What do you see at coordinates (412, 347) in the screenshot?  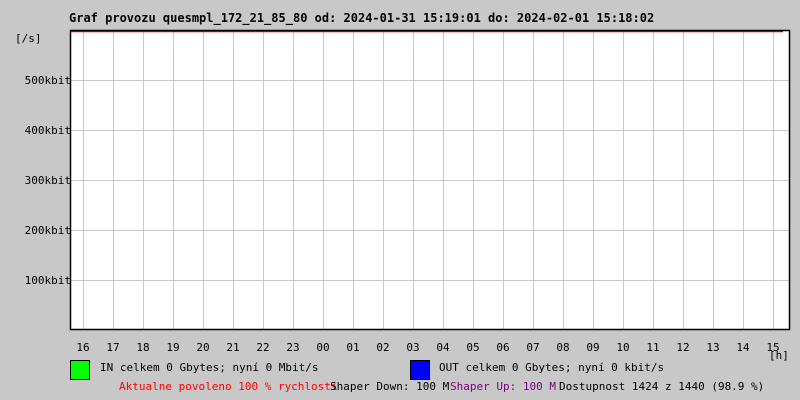 I see `x-tick-label: 03` at bounding box center [412, 347].